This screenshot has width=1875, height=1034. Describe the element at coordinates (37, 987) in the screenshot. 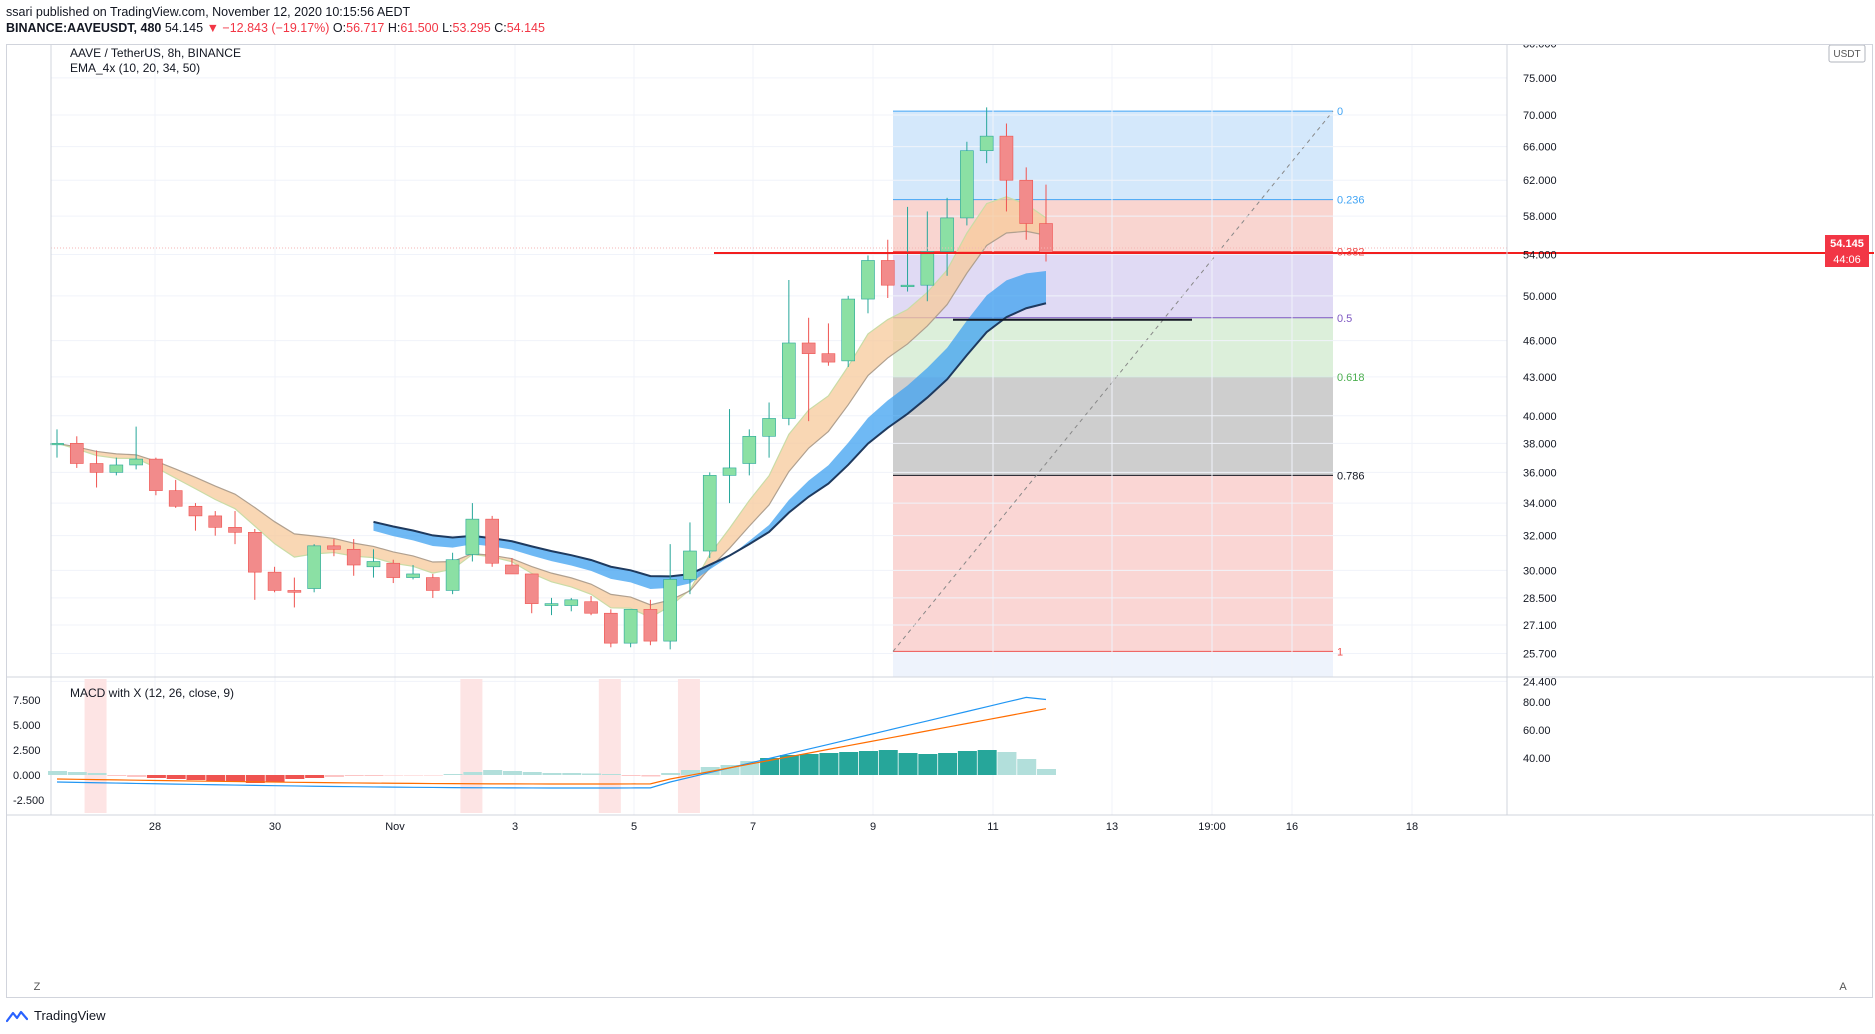

I see `z-button: Z` at that location.